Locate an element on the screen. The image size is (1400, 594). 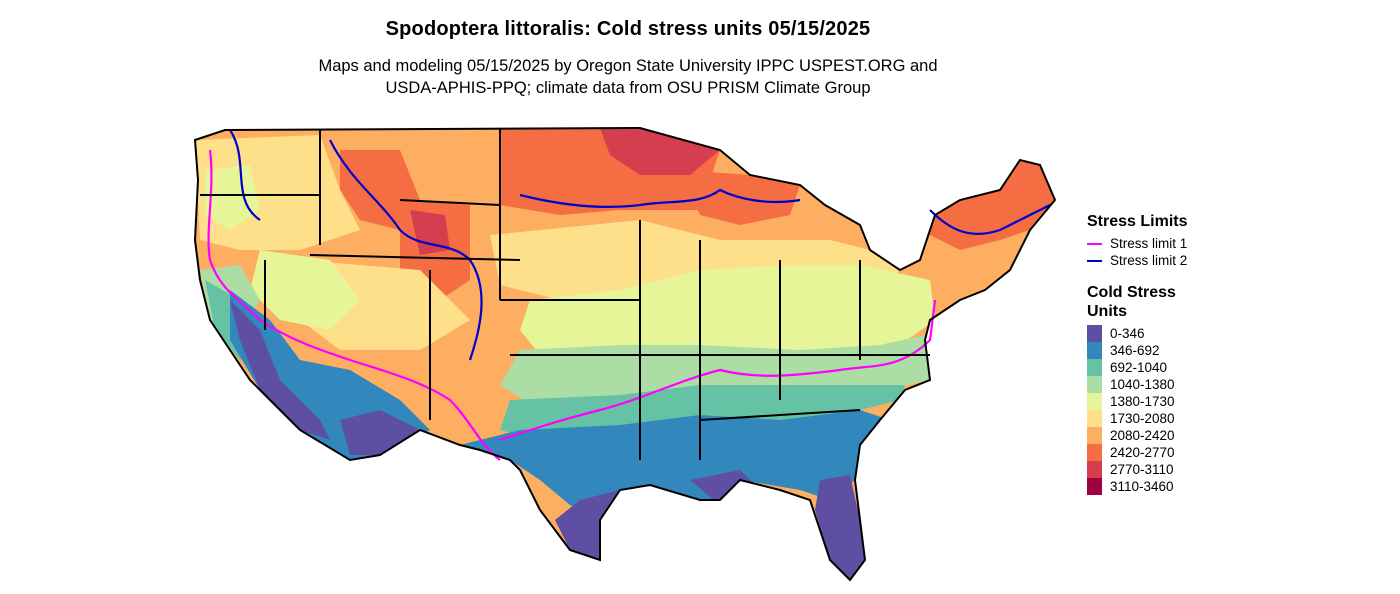
legend-label: 0-346 is located at coordinates (1127, 333).